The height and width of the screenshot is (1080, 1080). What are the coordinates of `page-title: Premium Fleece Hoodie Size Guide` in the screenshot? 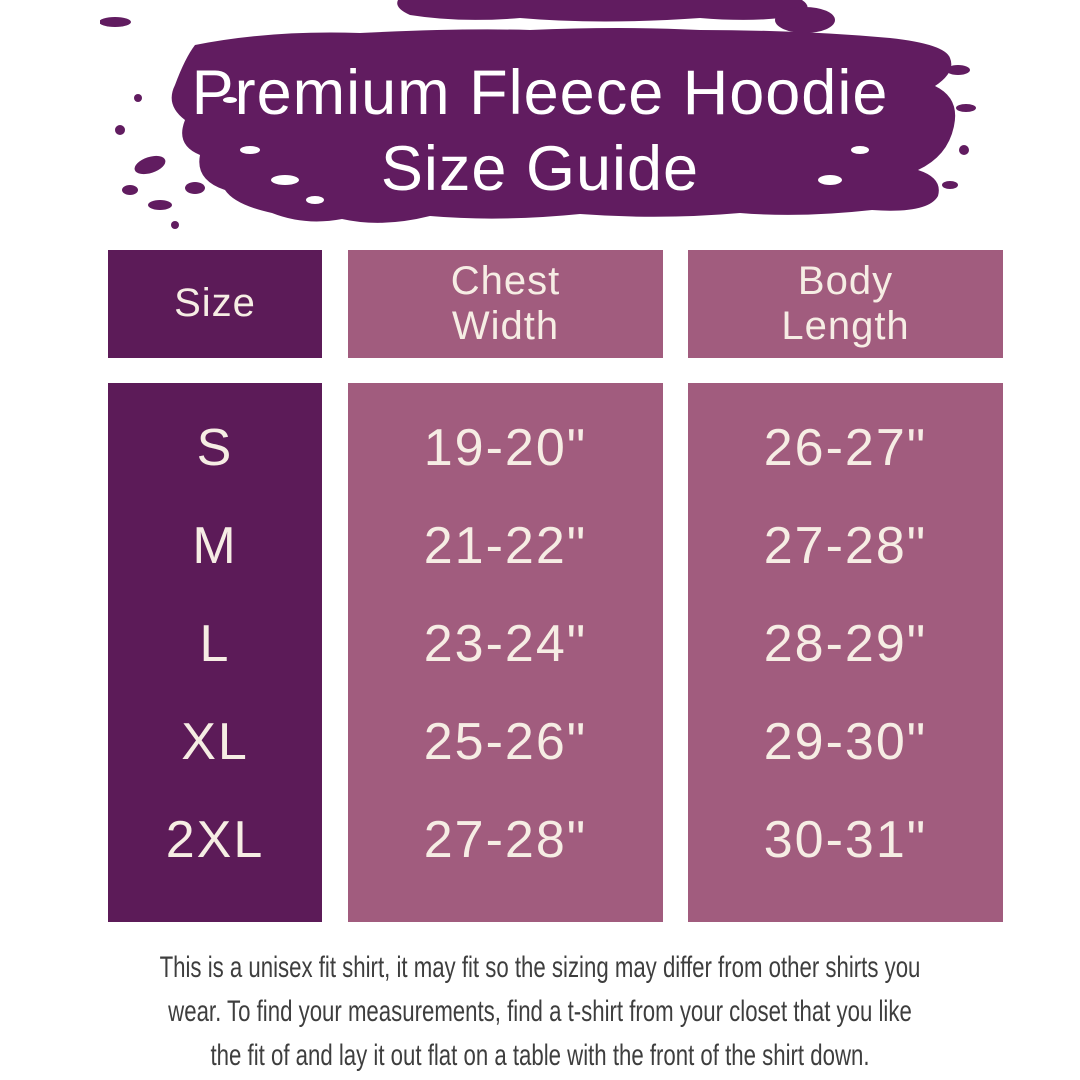 It's located at (540, 131).